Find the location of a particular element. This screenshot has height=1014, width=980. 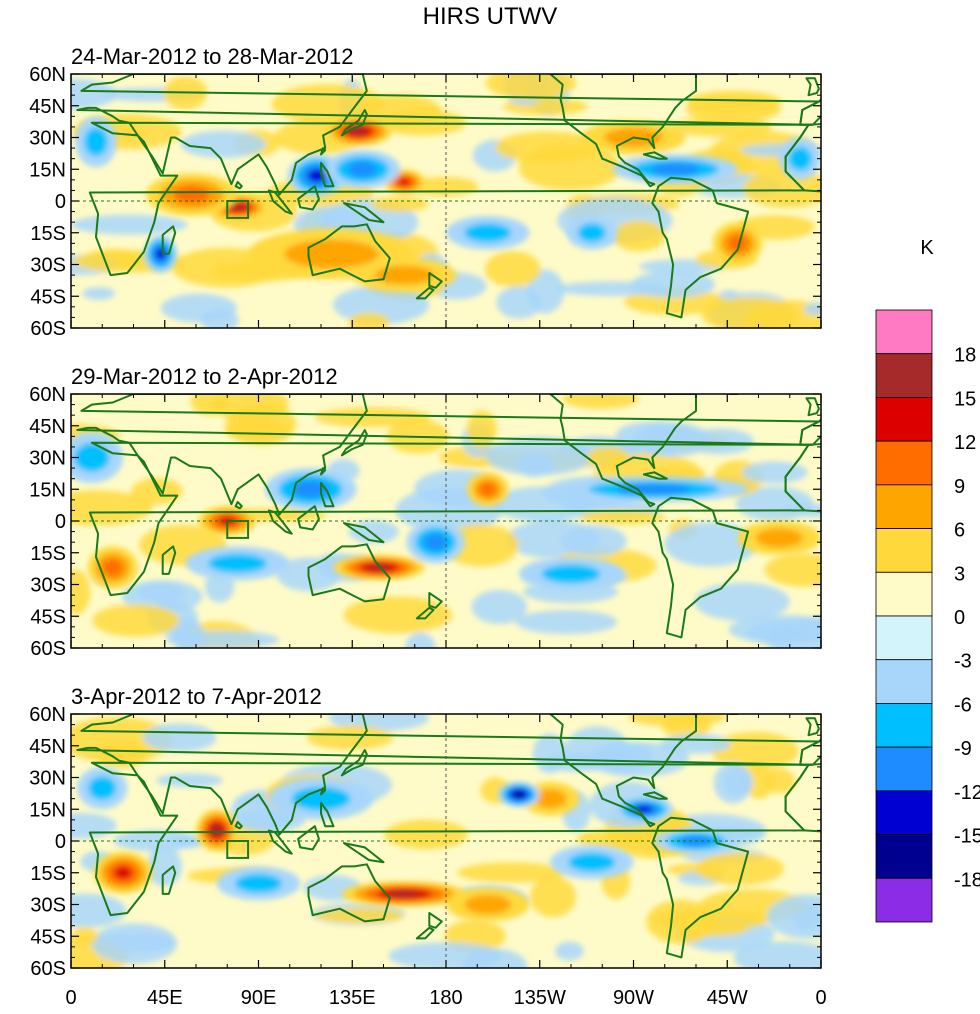

ytick-label: 15S is located at coordinates (48, 554).